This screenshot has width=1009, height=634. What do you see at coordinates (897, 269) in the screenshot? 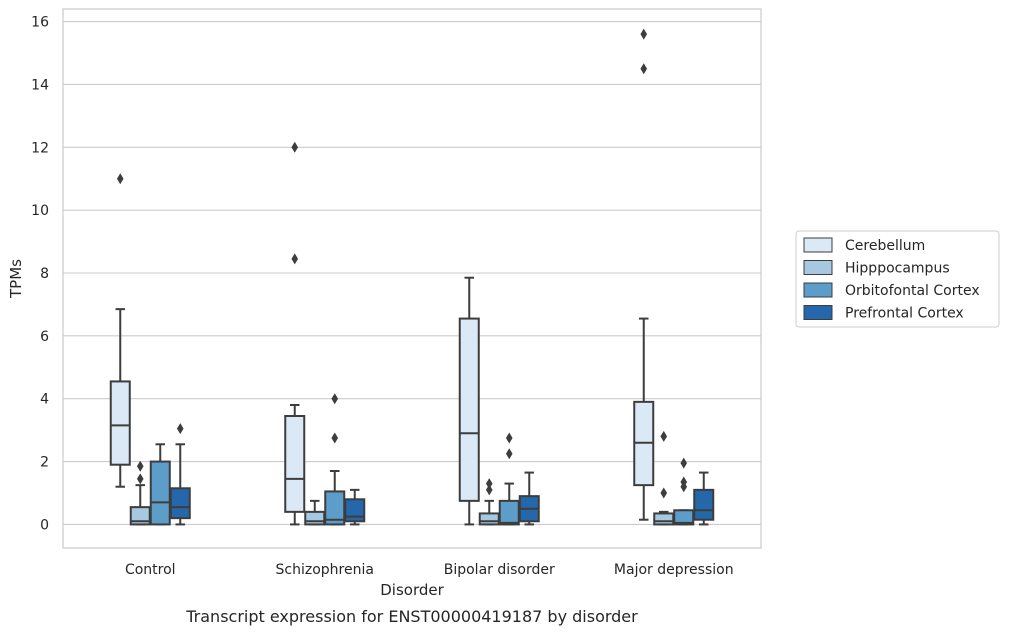
I see `legend-label: Hipppocampus` at bounding box center [897, 269].